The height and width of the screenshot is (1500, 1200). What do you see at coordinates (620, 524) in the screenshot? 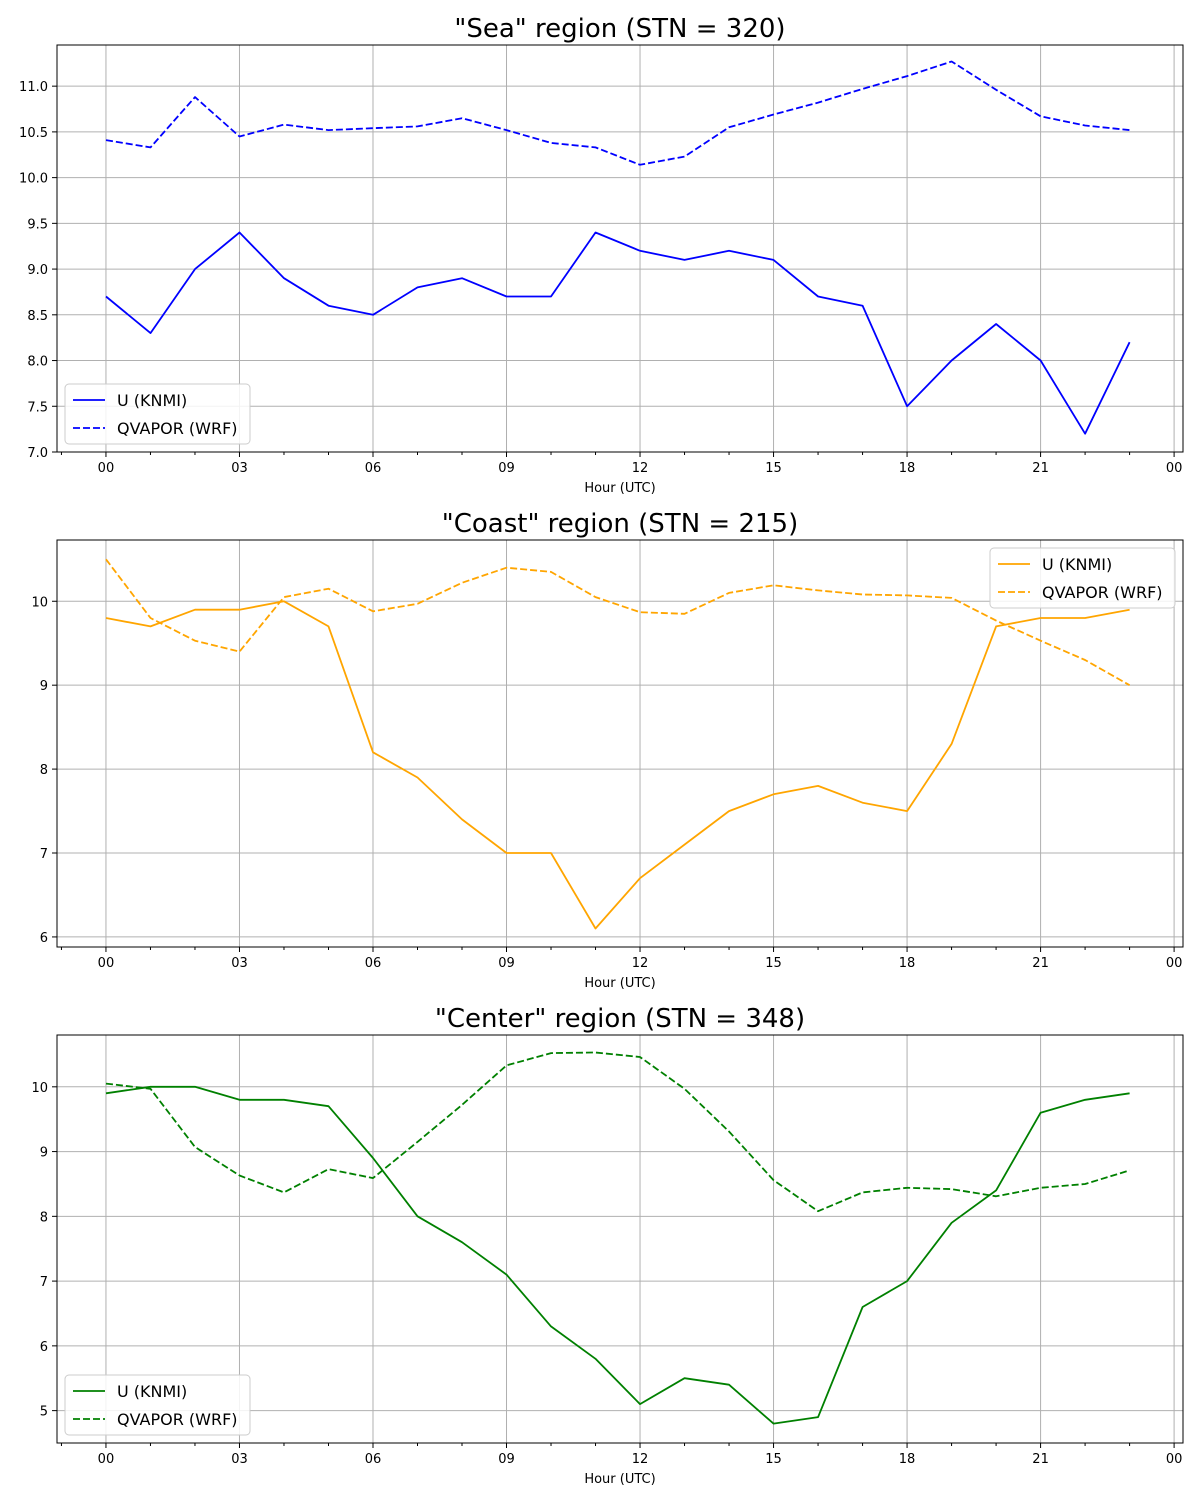
I see `chart-title: "Coast" region (STN = 215)` at bounding box center [620, 524].